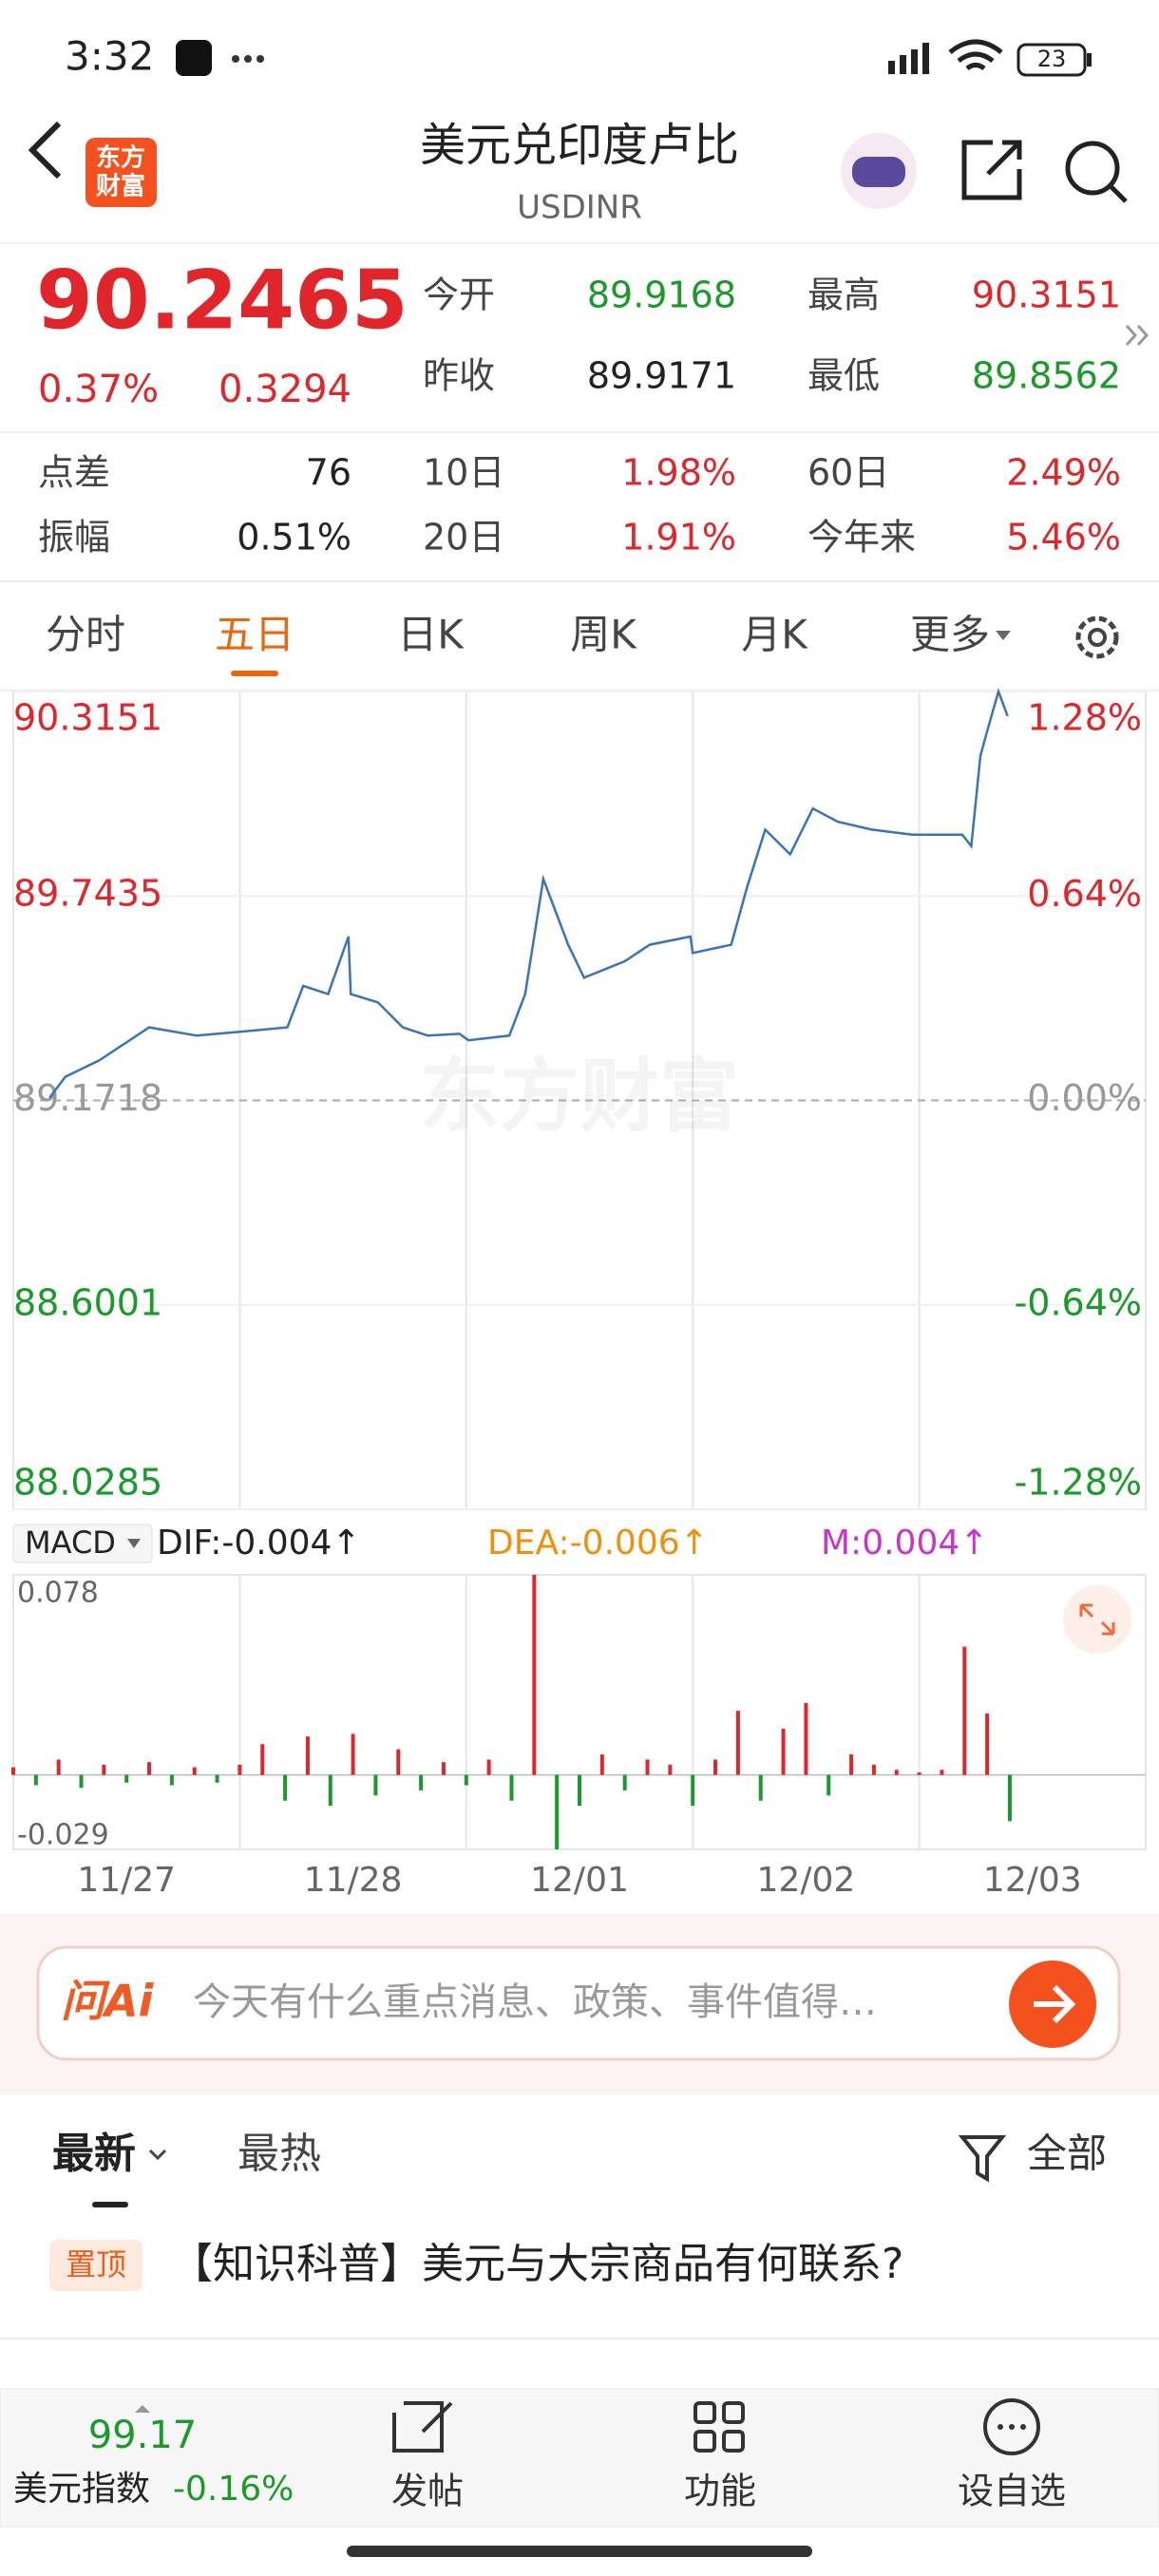 This screenshot has width=1159, height=2576. What do you see at coordinates (603, 635) in the screenshot?
I see `chart-tab: 周K` at bounding box center [603, 635].